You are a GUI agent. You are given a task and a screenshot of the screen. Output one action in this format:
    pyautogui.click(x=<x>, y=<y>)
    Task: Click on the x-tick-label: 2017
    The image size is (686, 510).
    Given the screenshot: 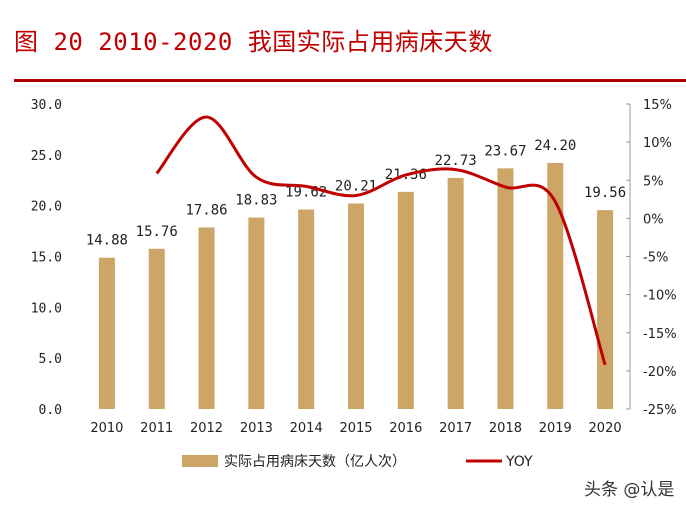 What is the action you would take?
    pyautogui.click(x=455, y=428)
    